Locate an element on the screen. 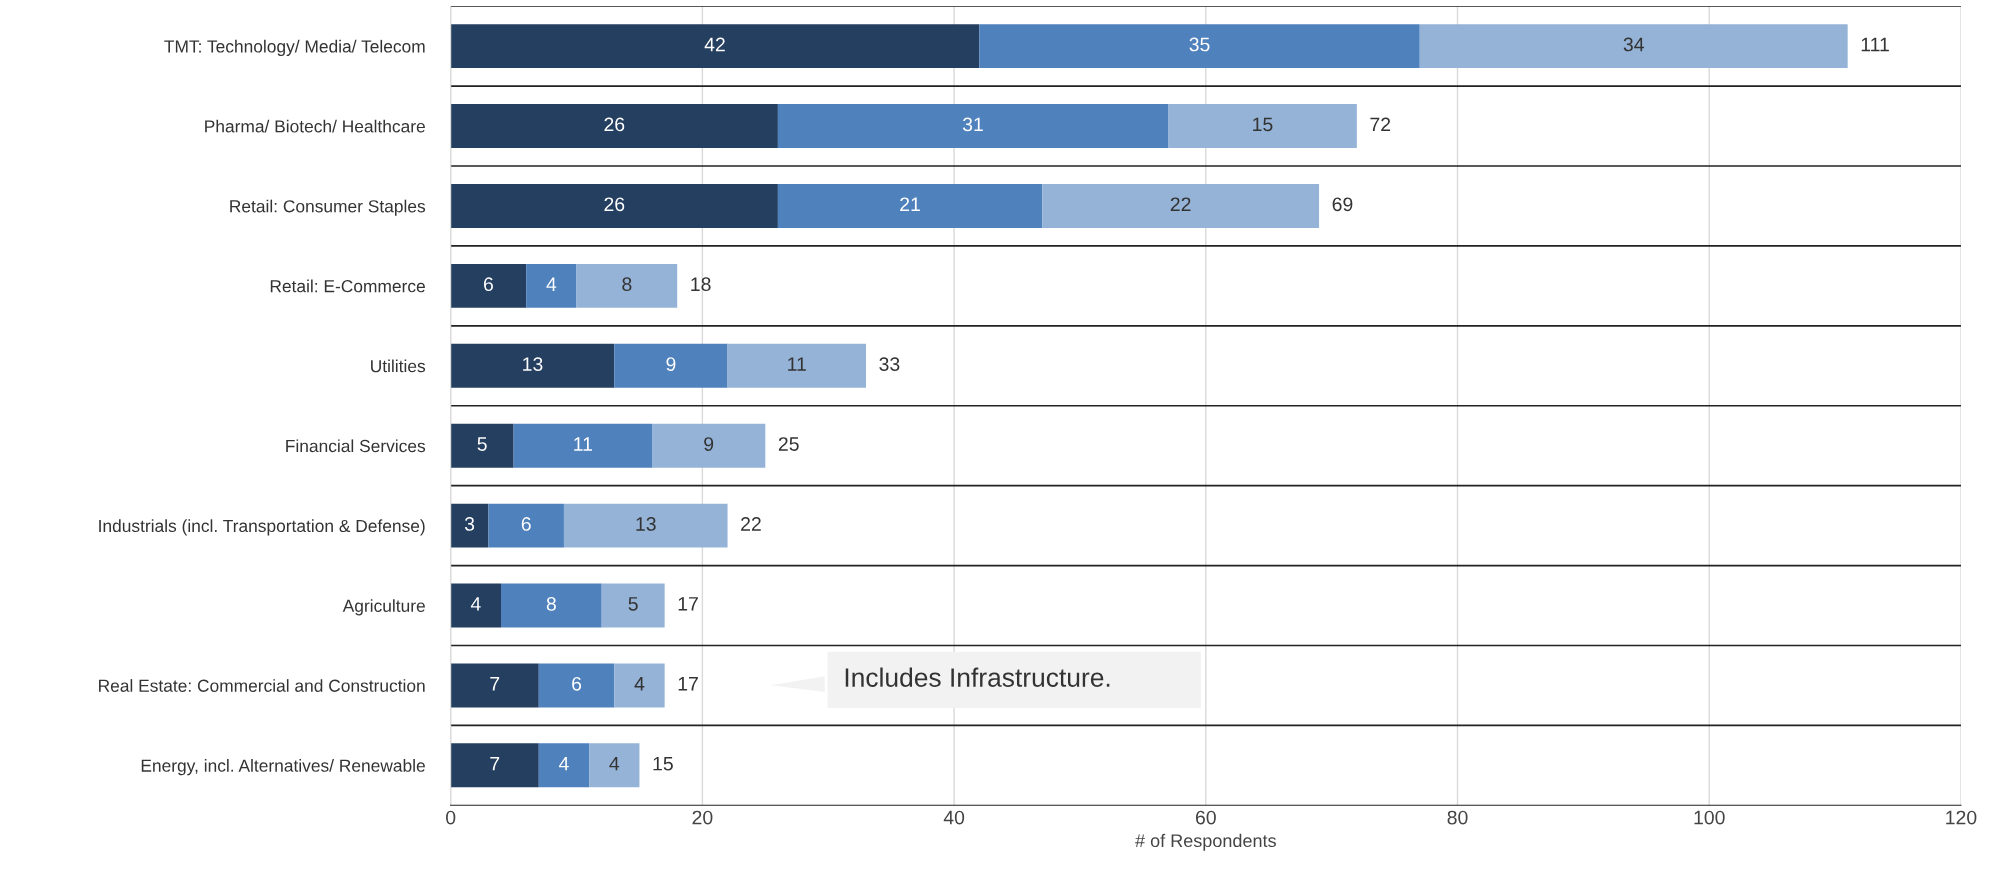 The width and height of the screenshot is (2003, 883). x-tick-label: 100 is located at coordinates (1709, 817).